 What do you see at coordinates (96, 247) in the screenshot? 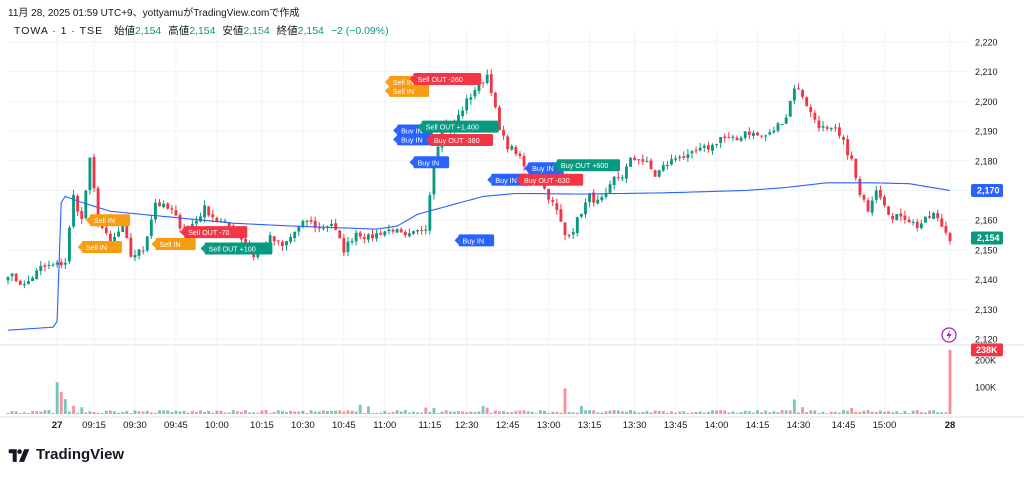
I see `trade-marker-label: Sell IN` at bounding box center [96, 247].